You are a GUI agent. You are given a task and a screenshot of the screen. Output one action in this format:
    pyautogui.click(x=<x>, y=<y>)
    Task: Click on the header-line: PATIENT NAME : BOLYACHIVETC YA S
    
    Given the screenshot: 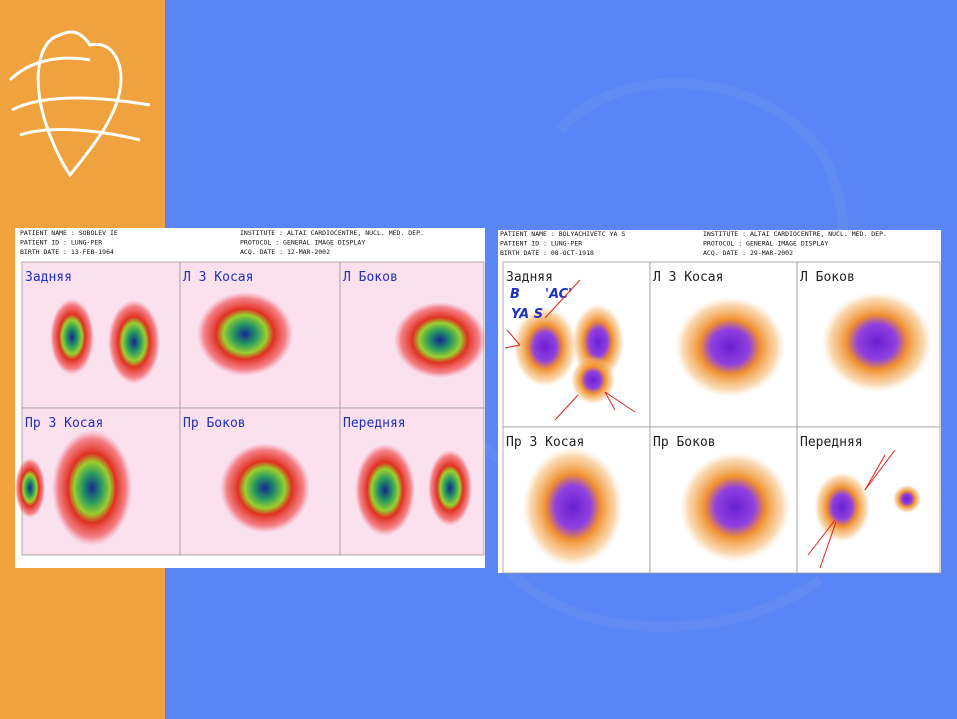 What is the action you would take?
    pyautogui.click(x=562, y=234)
    